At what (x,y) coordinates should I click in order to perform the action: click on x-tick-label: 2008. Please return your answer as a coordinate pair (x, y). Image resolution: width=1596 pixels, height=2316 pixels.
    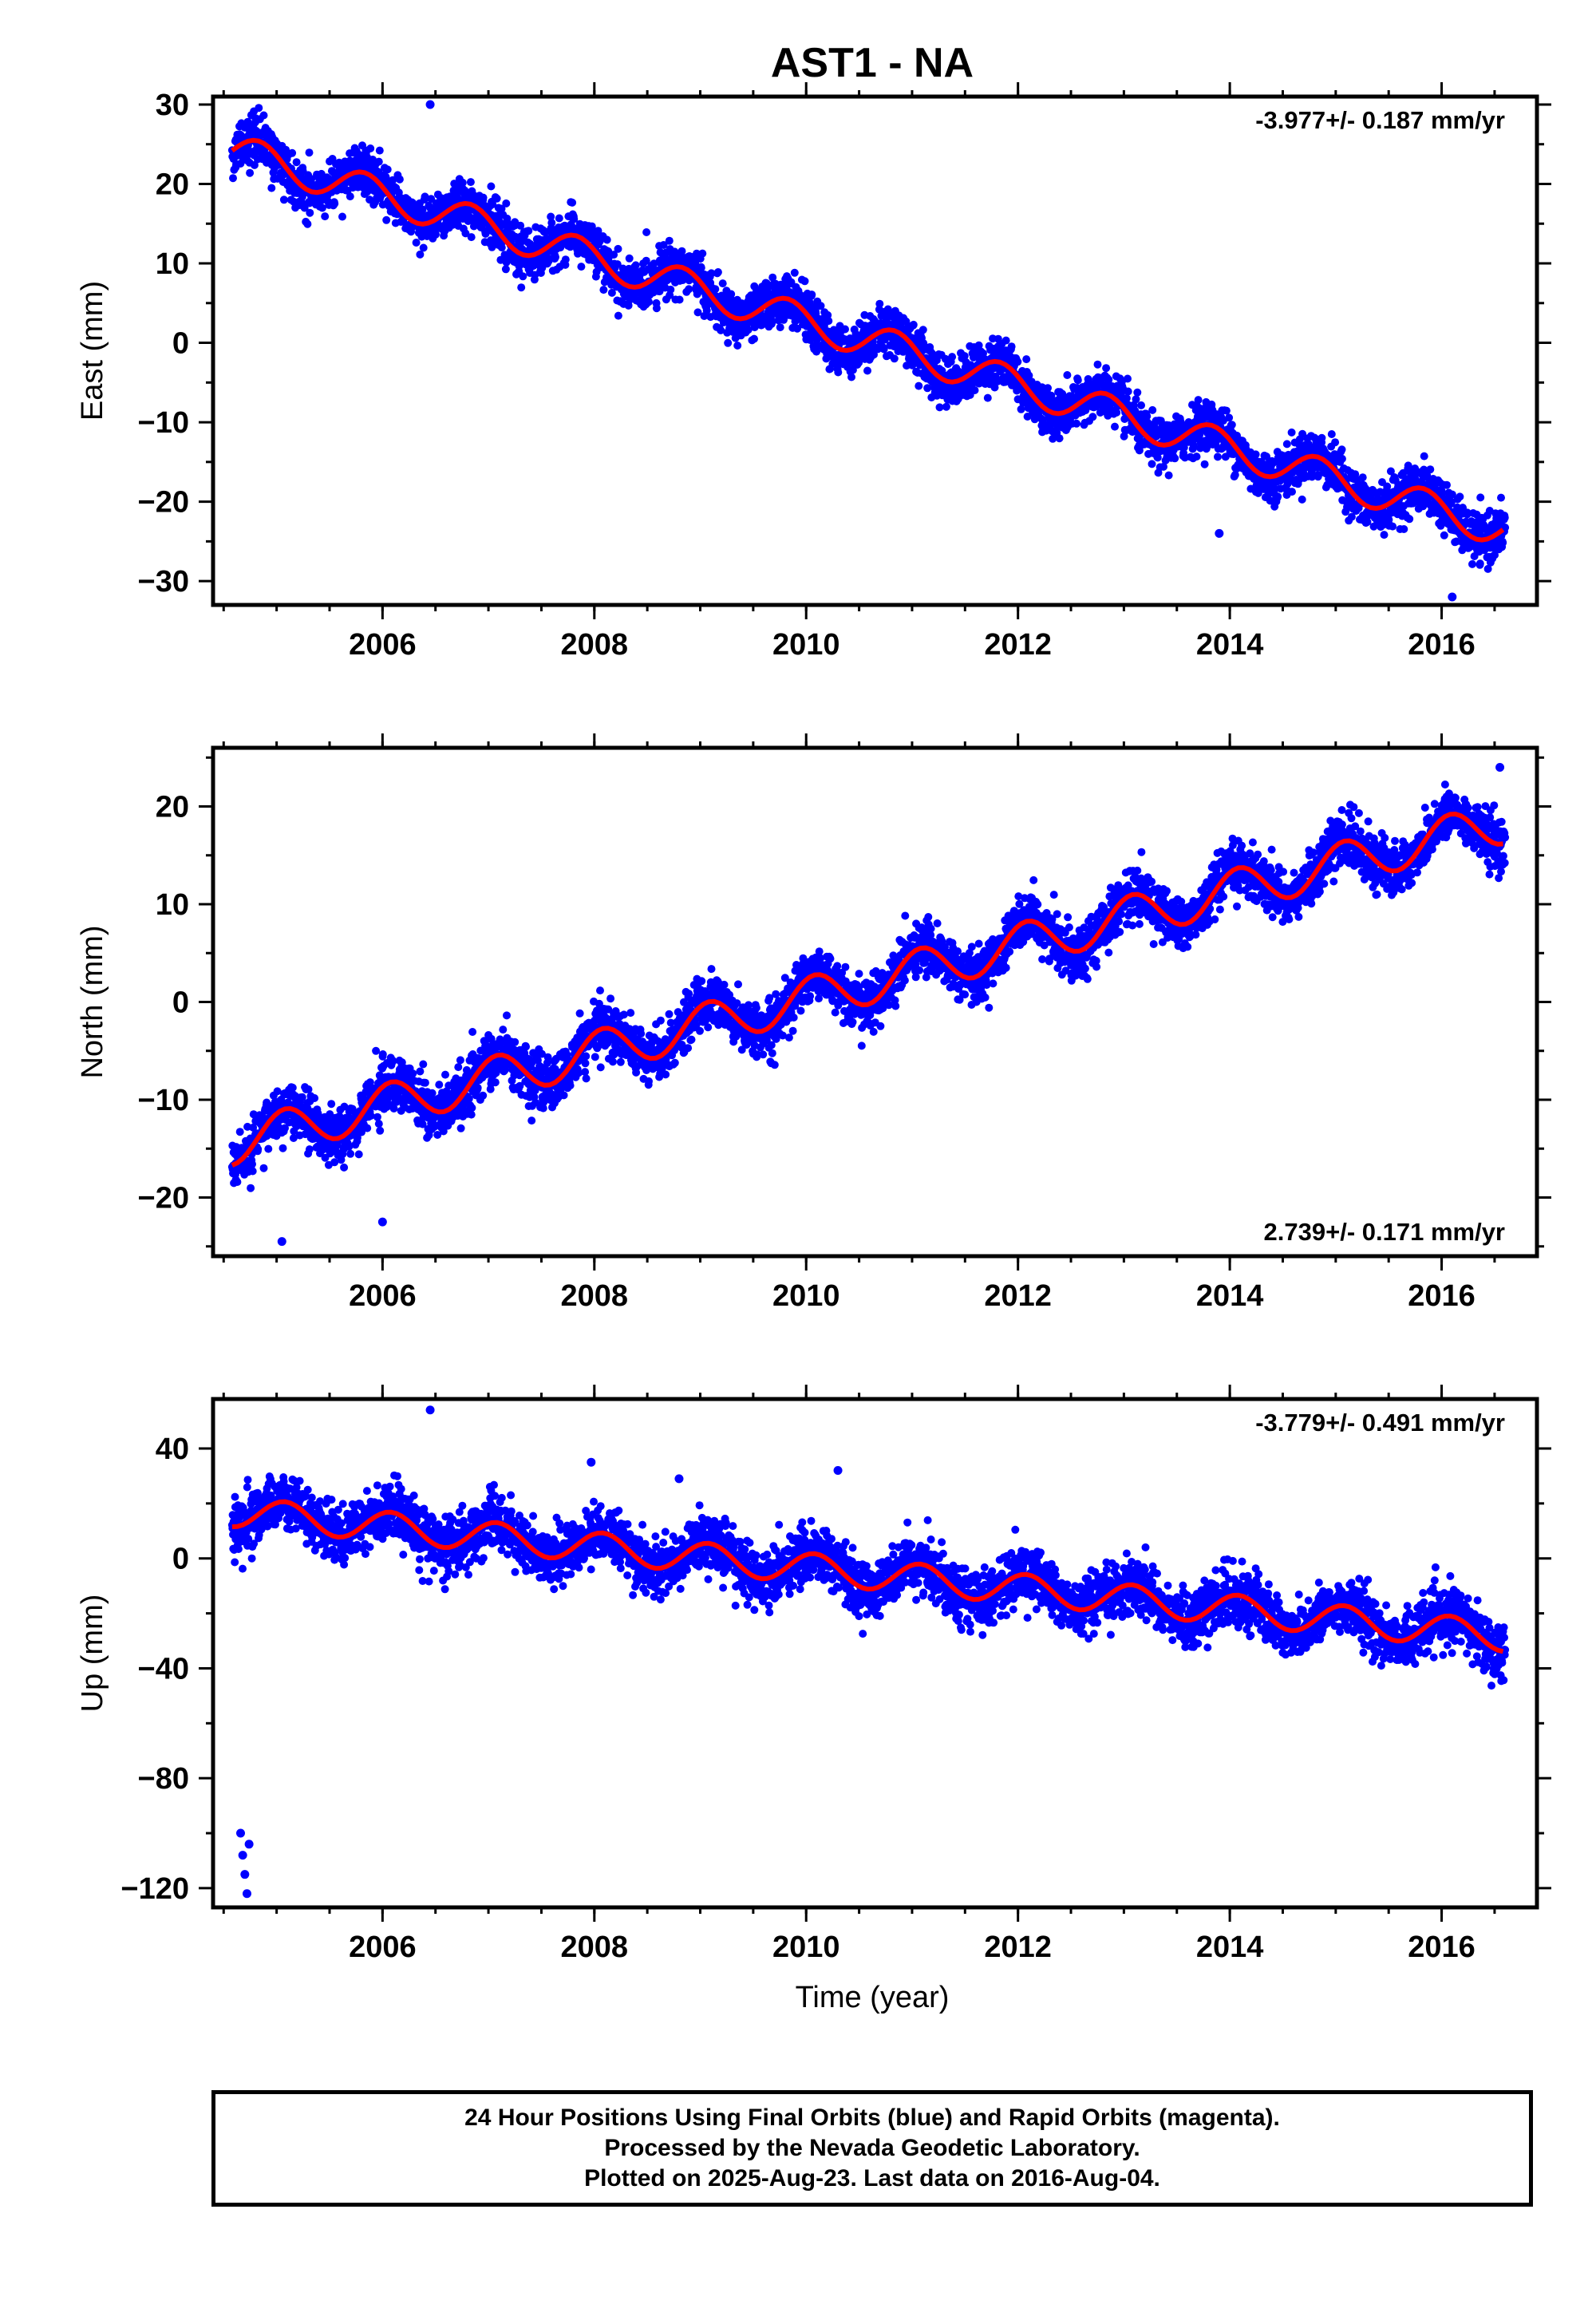
    Looking at the image, I should click on (595, 645).